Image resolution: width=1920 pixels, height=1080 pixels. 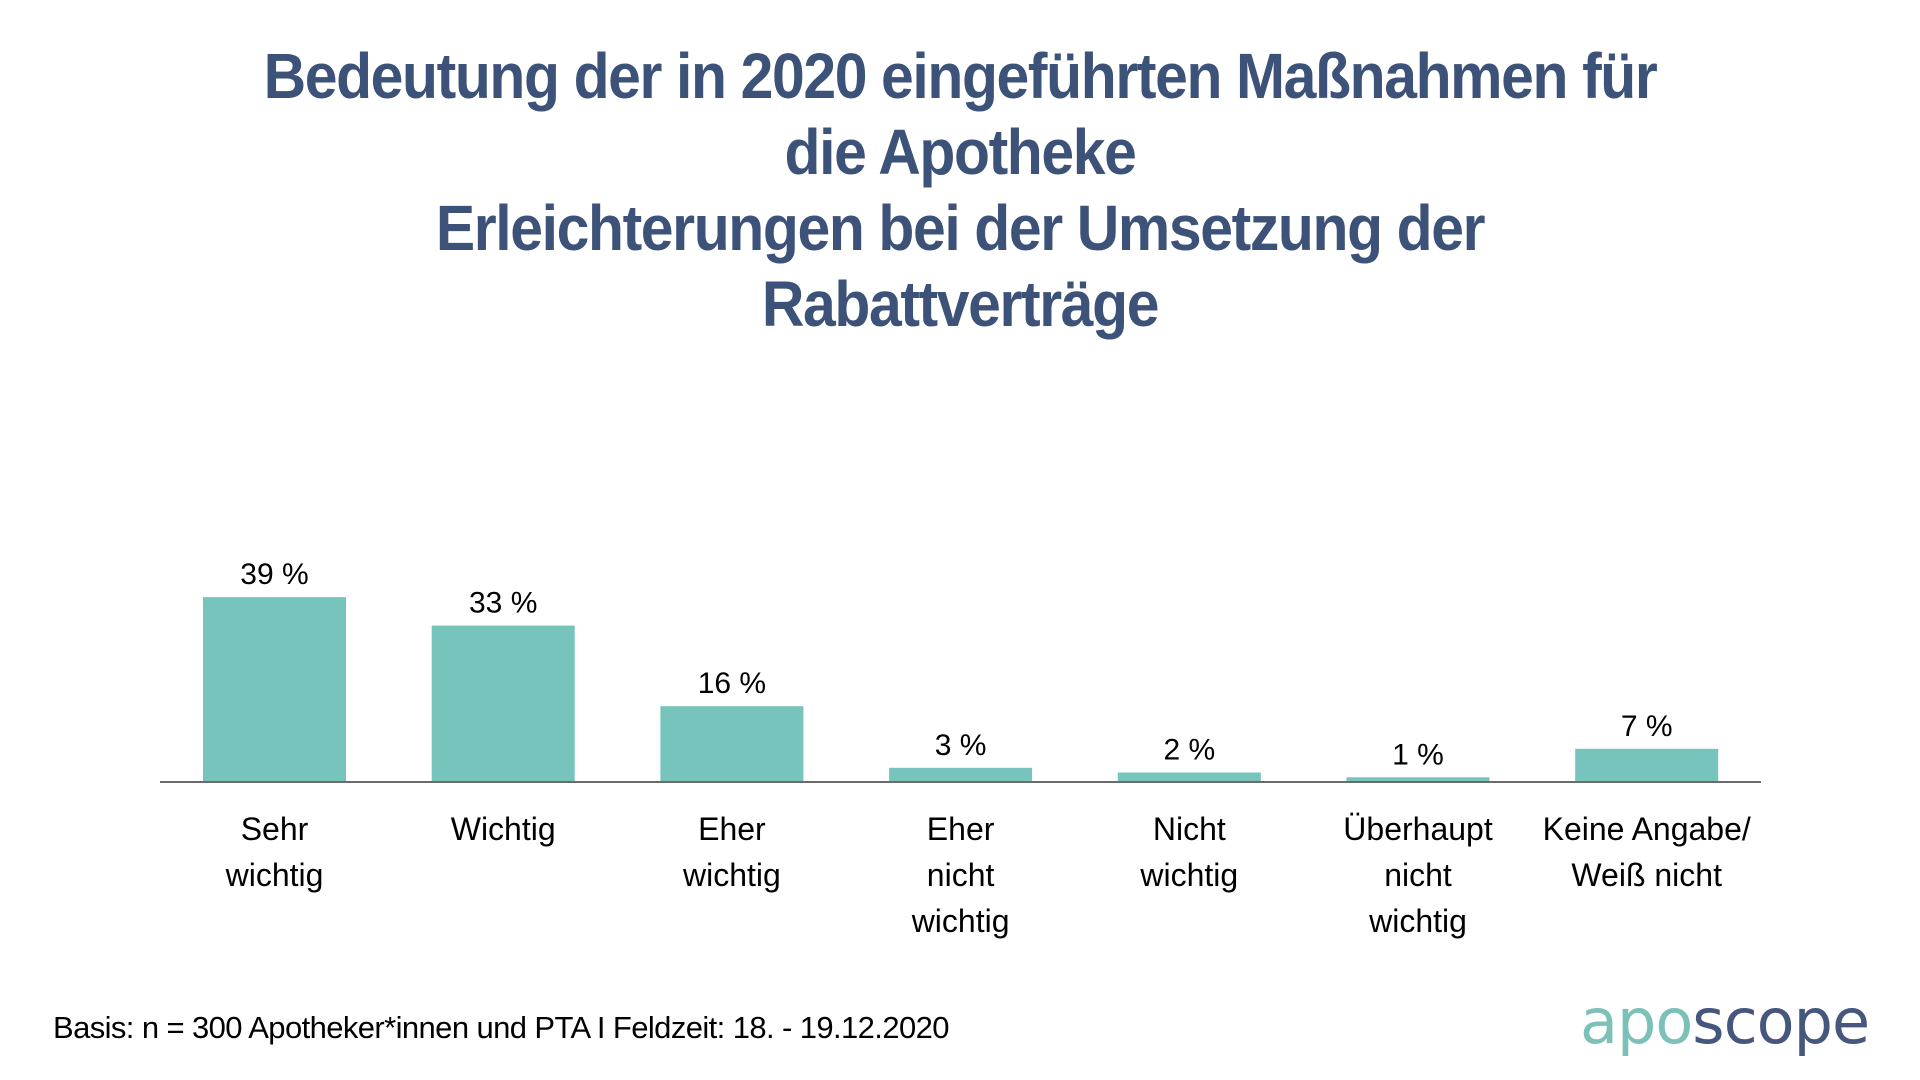 I want to click on category-label: Keine Angabe/Weiß nicht, so click(x=1647, y=852).